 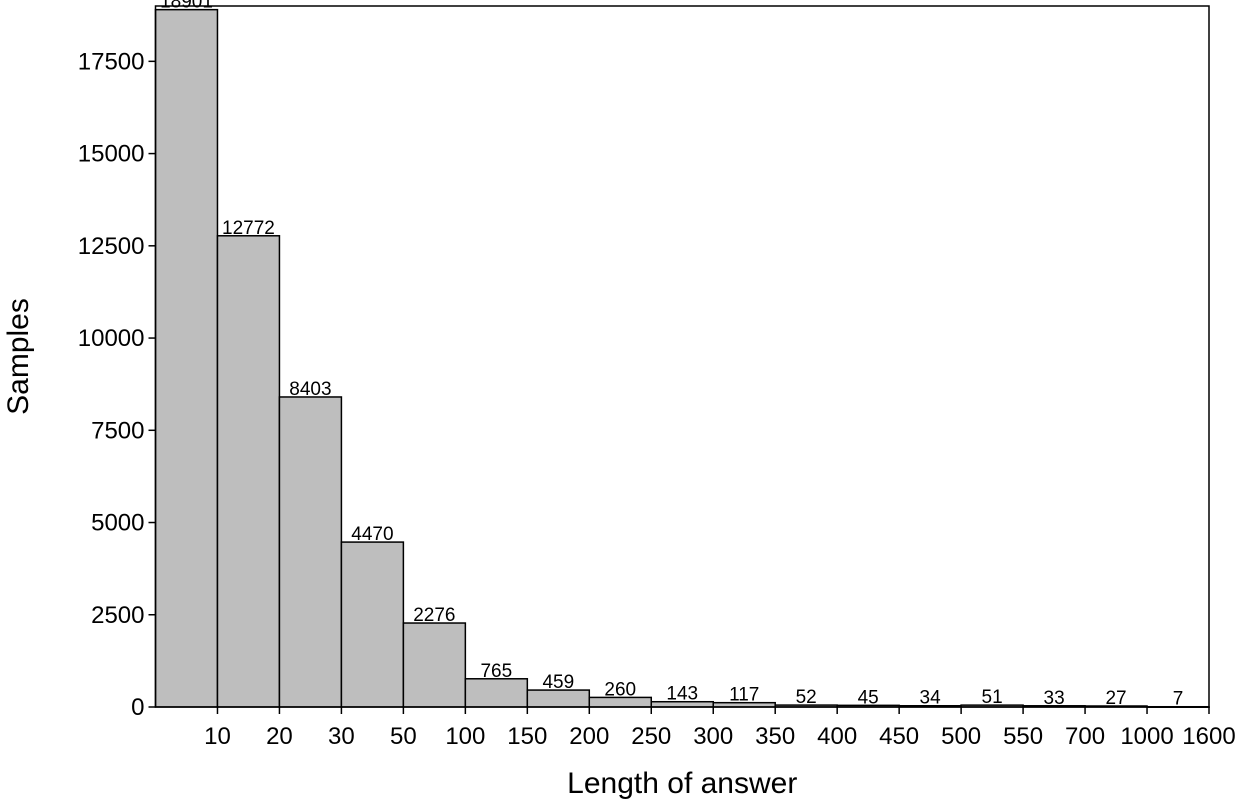 What do you see at coordinates (111, 246) in the screenshot?
I see `y-tick-label: 12500` at bounding box center [111, 246].